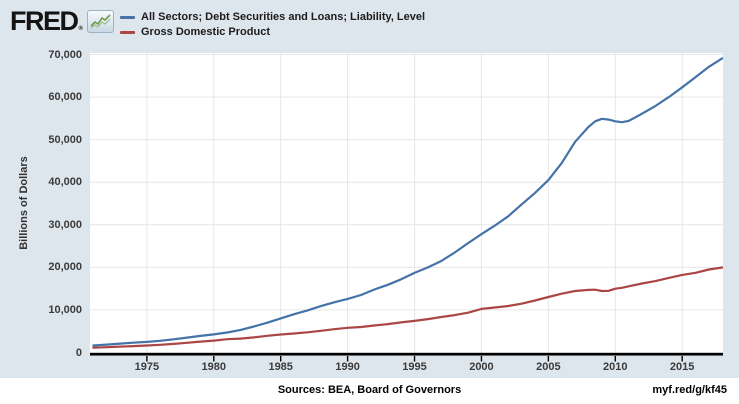 This screenshot has width=739, height=404. What do you see at coordinates (65, 97) in the screenshot?
I see `y-tick-label: 60,000` at bounding box center [65, 97].